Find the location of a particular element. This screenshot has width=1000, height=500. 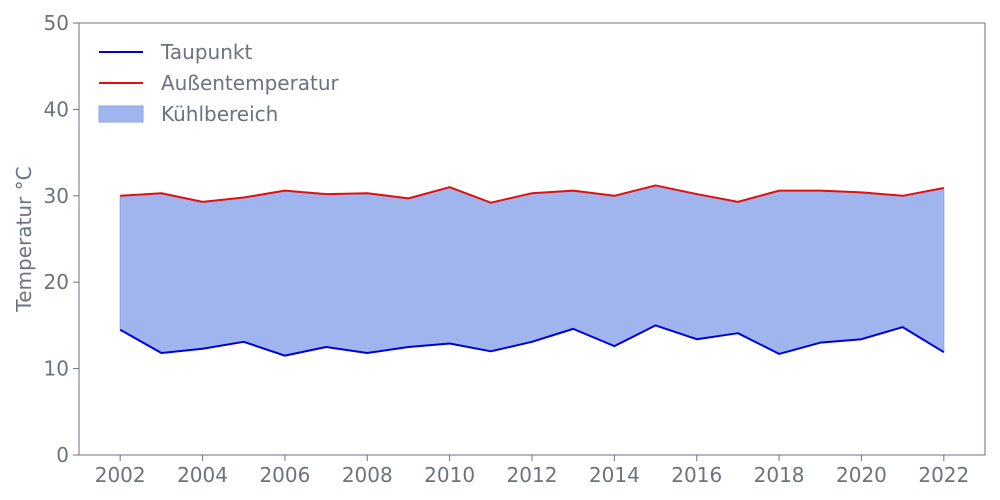

x-tick-label: 2018 is located at coordinates (779, 475).